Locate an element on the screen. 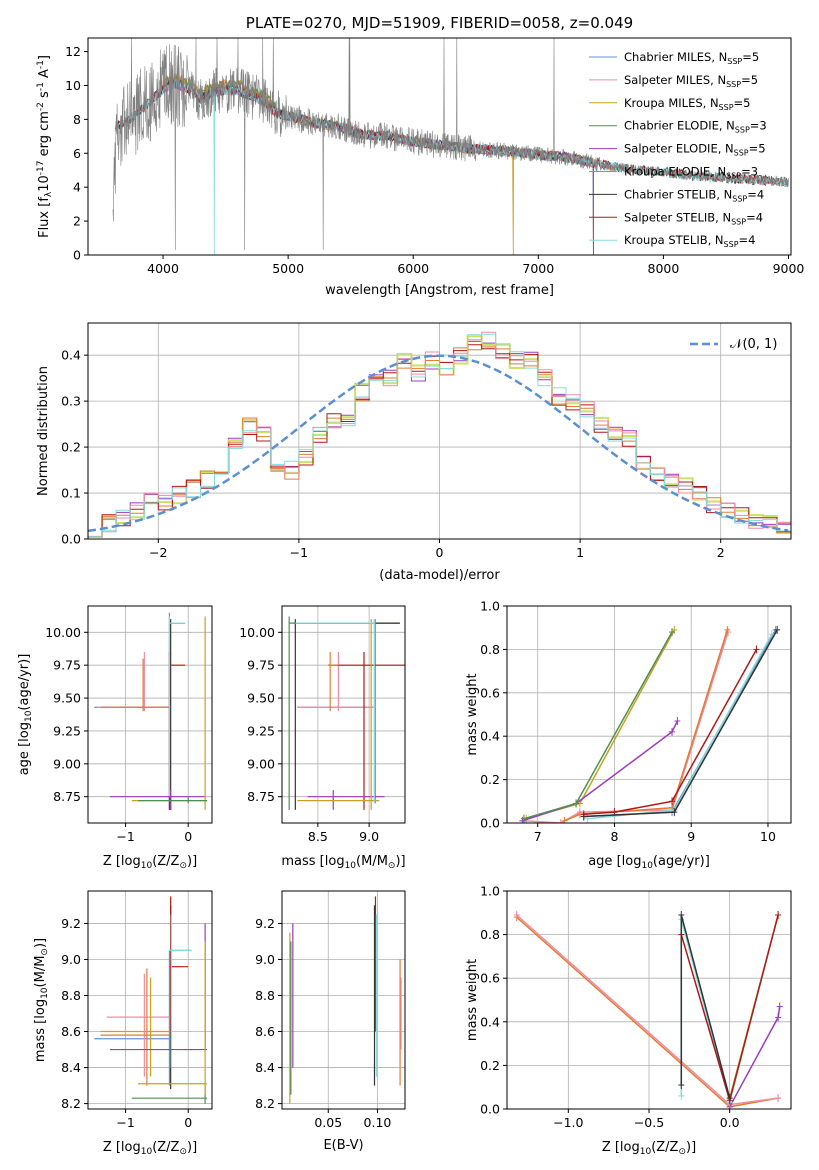 The width and height of the screenshot is (819, 1170). legend-entry: Chabrier ELODIE, NSSP=3 is located at coordinates (695, 127).